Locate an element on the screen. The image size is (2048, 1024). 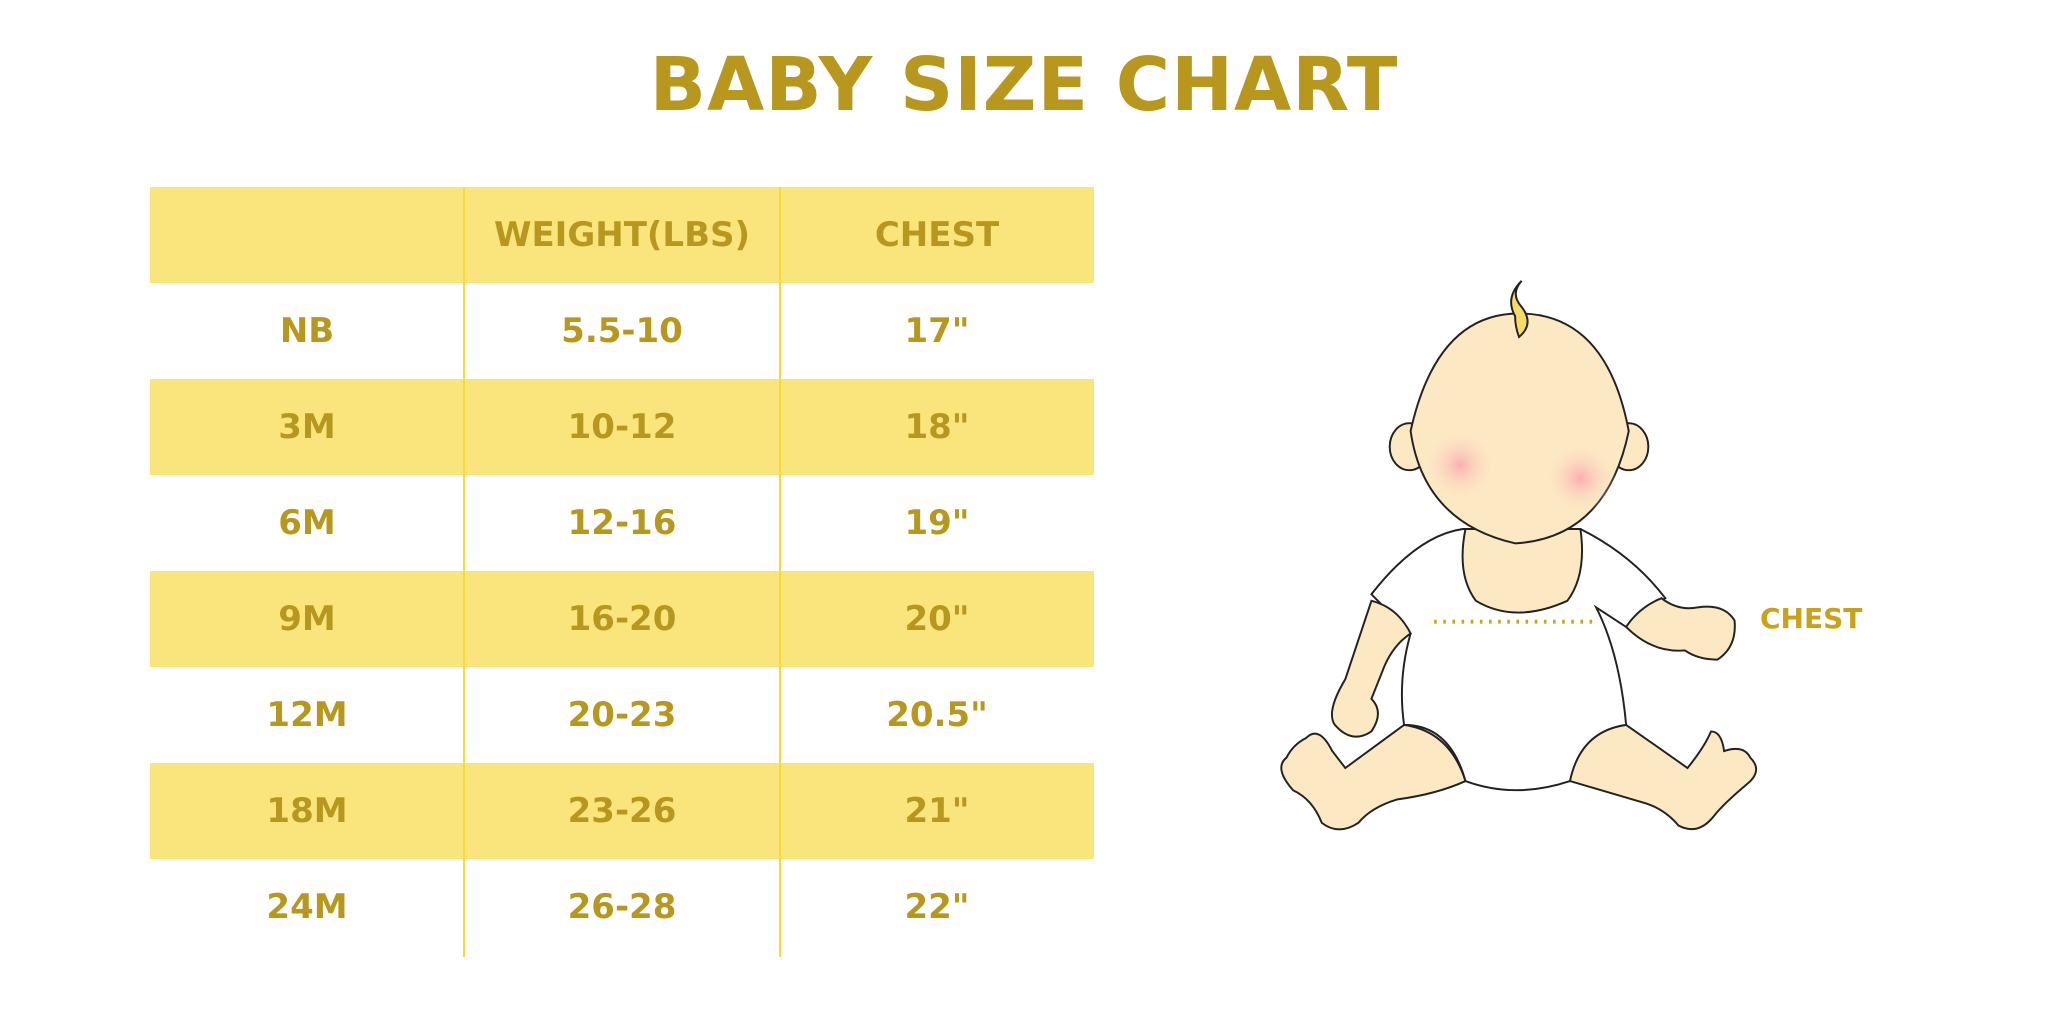
size-cell: 24M is located at coordinates (307, 907).